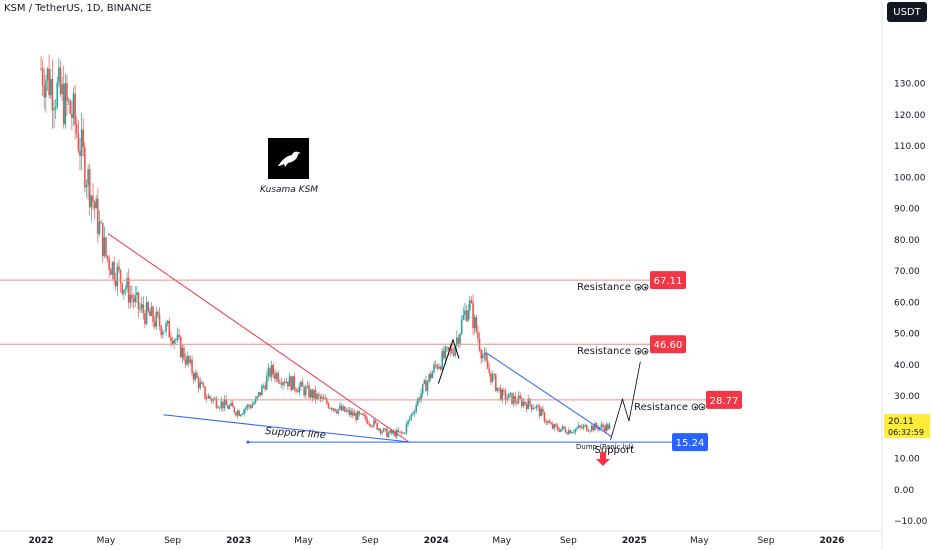  I want to click on current-price-badge, so click(907, 426).